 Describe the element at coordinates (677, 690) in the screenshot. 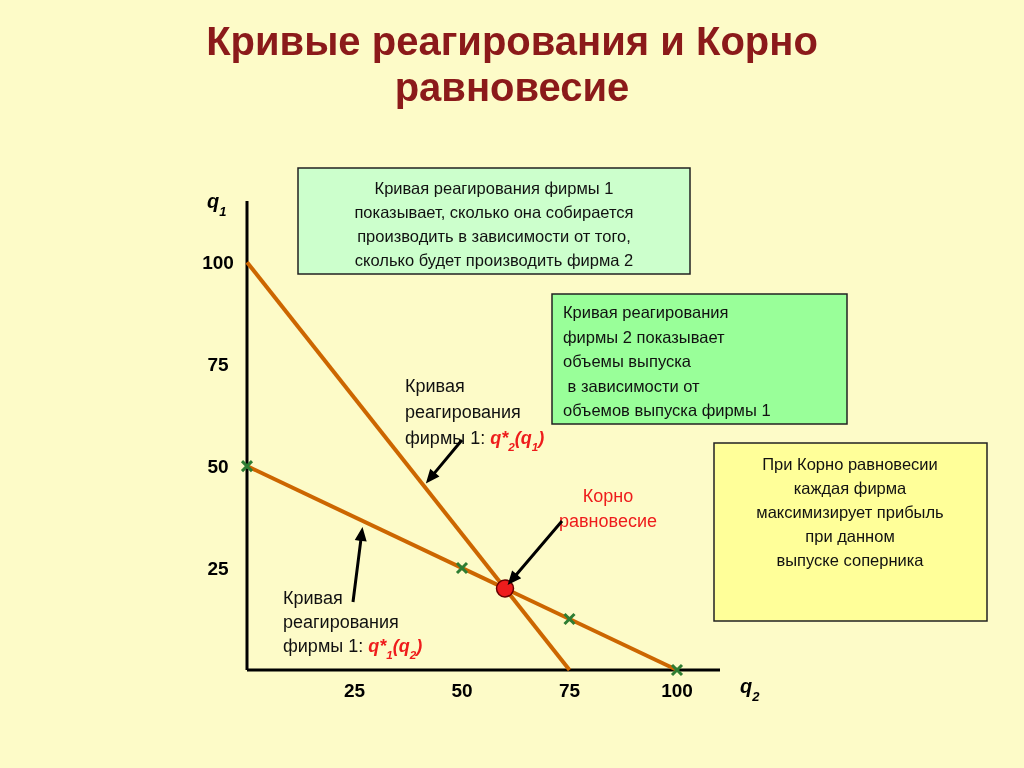

I see `x-tick-label: 100` at that location.